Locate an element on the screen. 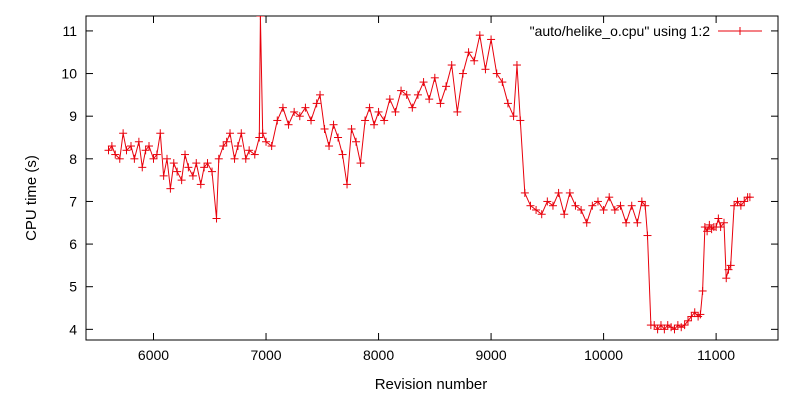 This screenshot has height=400, width=800. y-tick-label: 10 is located at coordinates (69, 74).